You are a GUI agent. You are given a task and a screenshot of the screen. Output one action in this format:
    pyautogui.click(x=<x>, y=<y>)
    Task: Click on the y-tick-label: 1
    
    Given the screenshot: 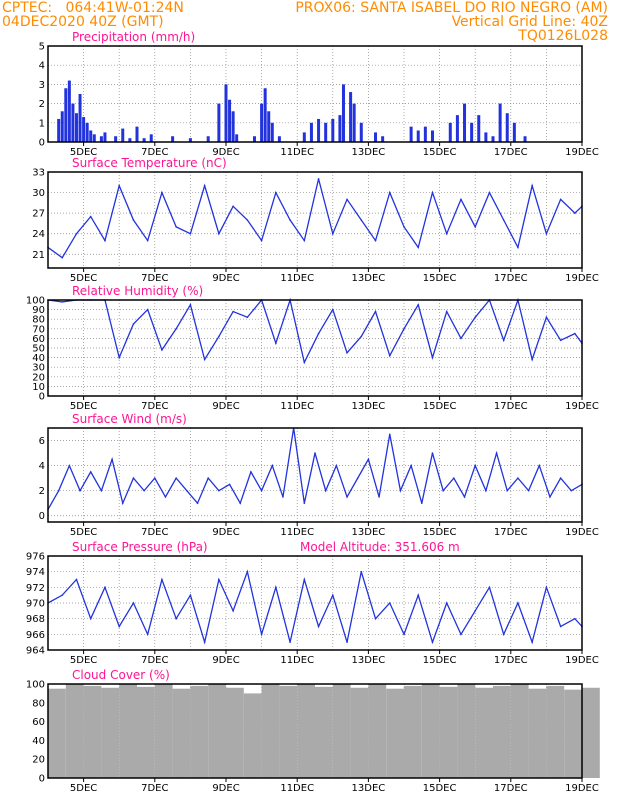 What is the action you would take?
    pyautogui.click(x=42, y=123)
    